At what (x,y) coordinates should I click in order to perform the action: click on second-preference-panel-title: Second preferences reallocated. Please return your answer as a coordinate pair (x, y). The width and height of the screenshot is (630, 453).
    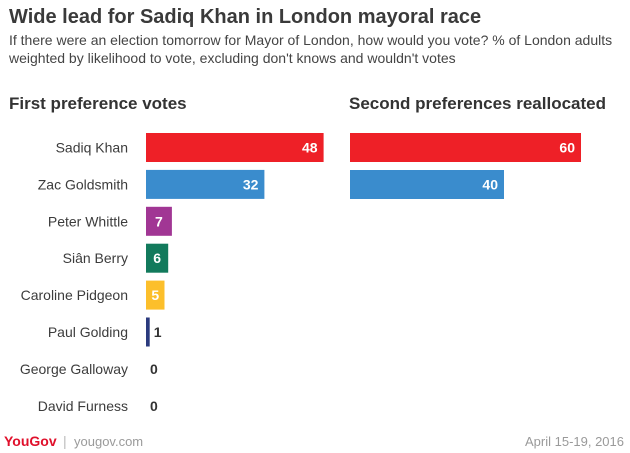
    Looking at the image, I should click on (478, 103).